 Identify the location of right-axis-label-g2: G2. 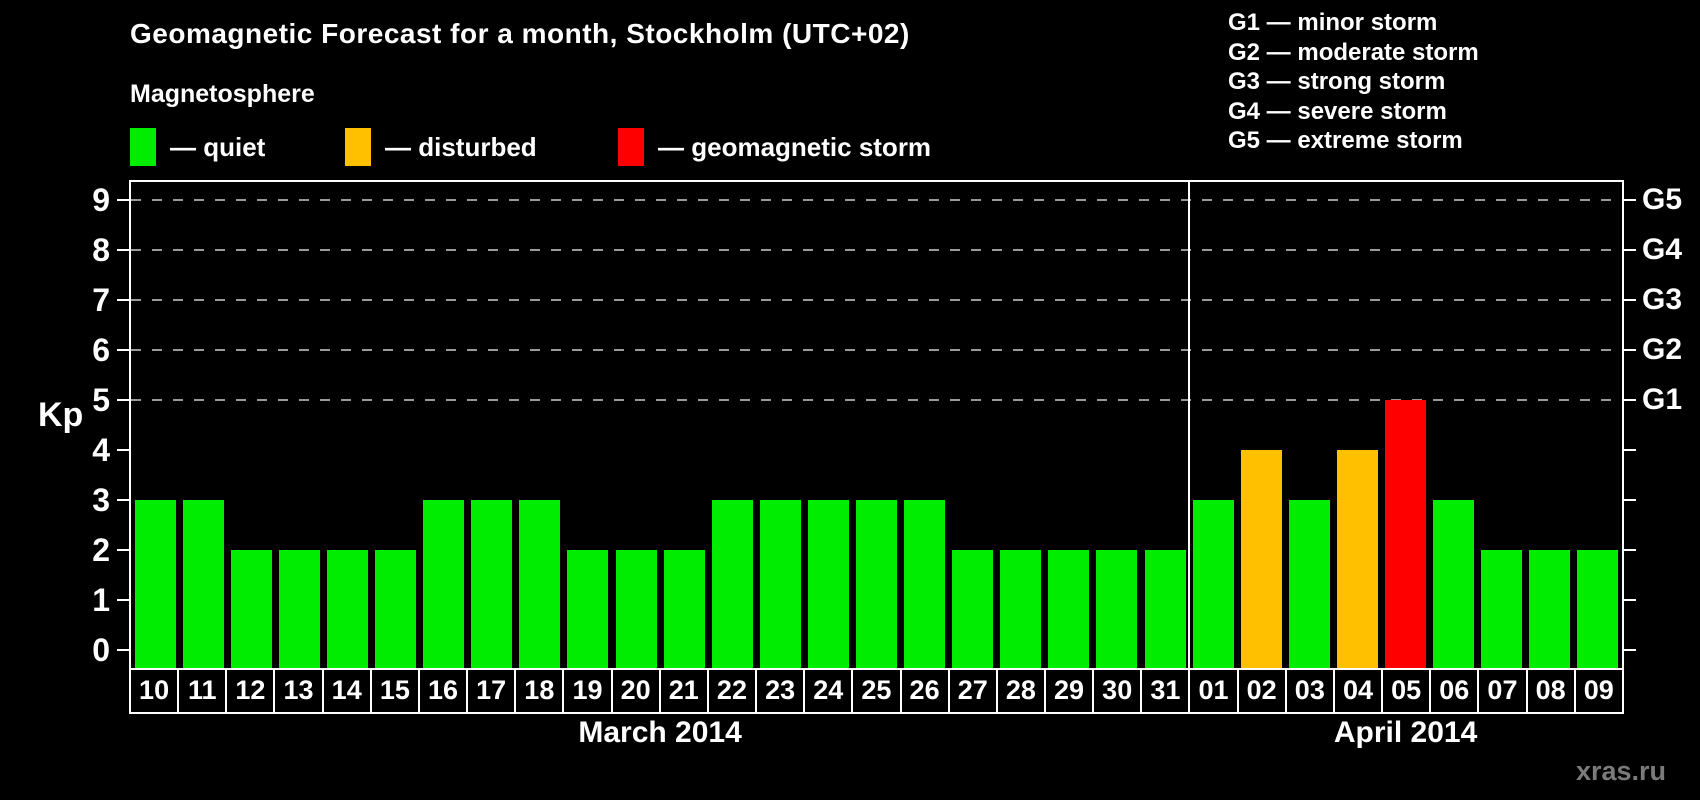
(1662, 349).